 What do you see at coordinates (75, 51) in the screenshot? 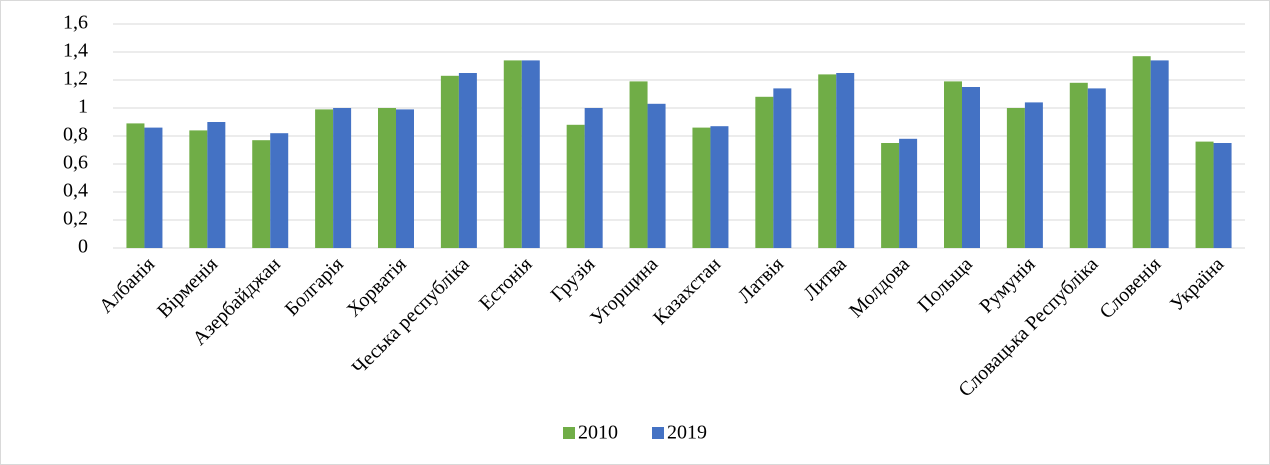
I see `y-tick-label: 1,4` at bounding box center [75, 51].